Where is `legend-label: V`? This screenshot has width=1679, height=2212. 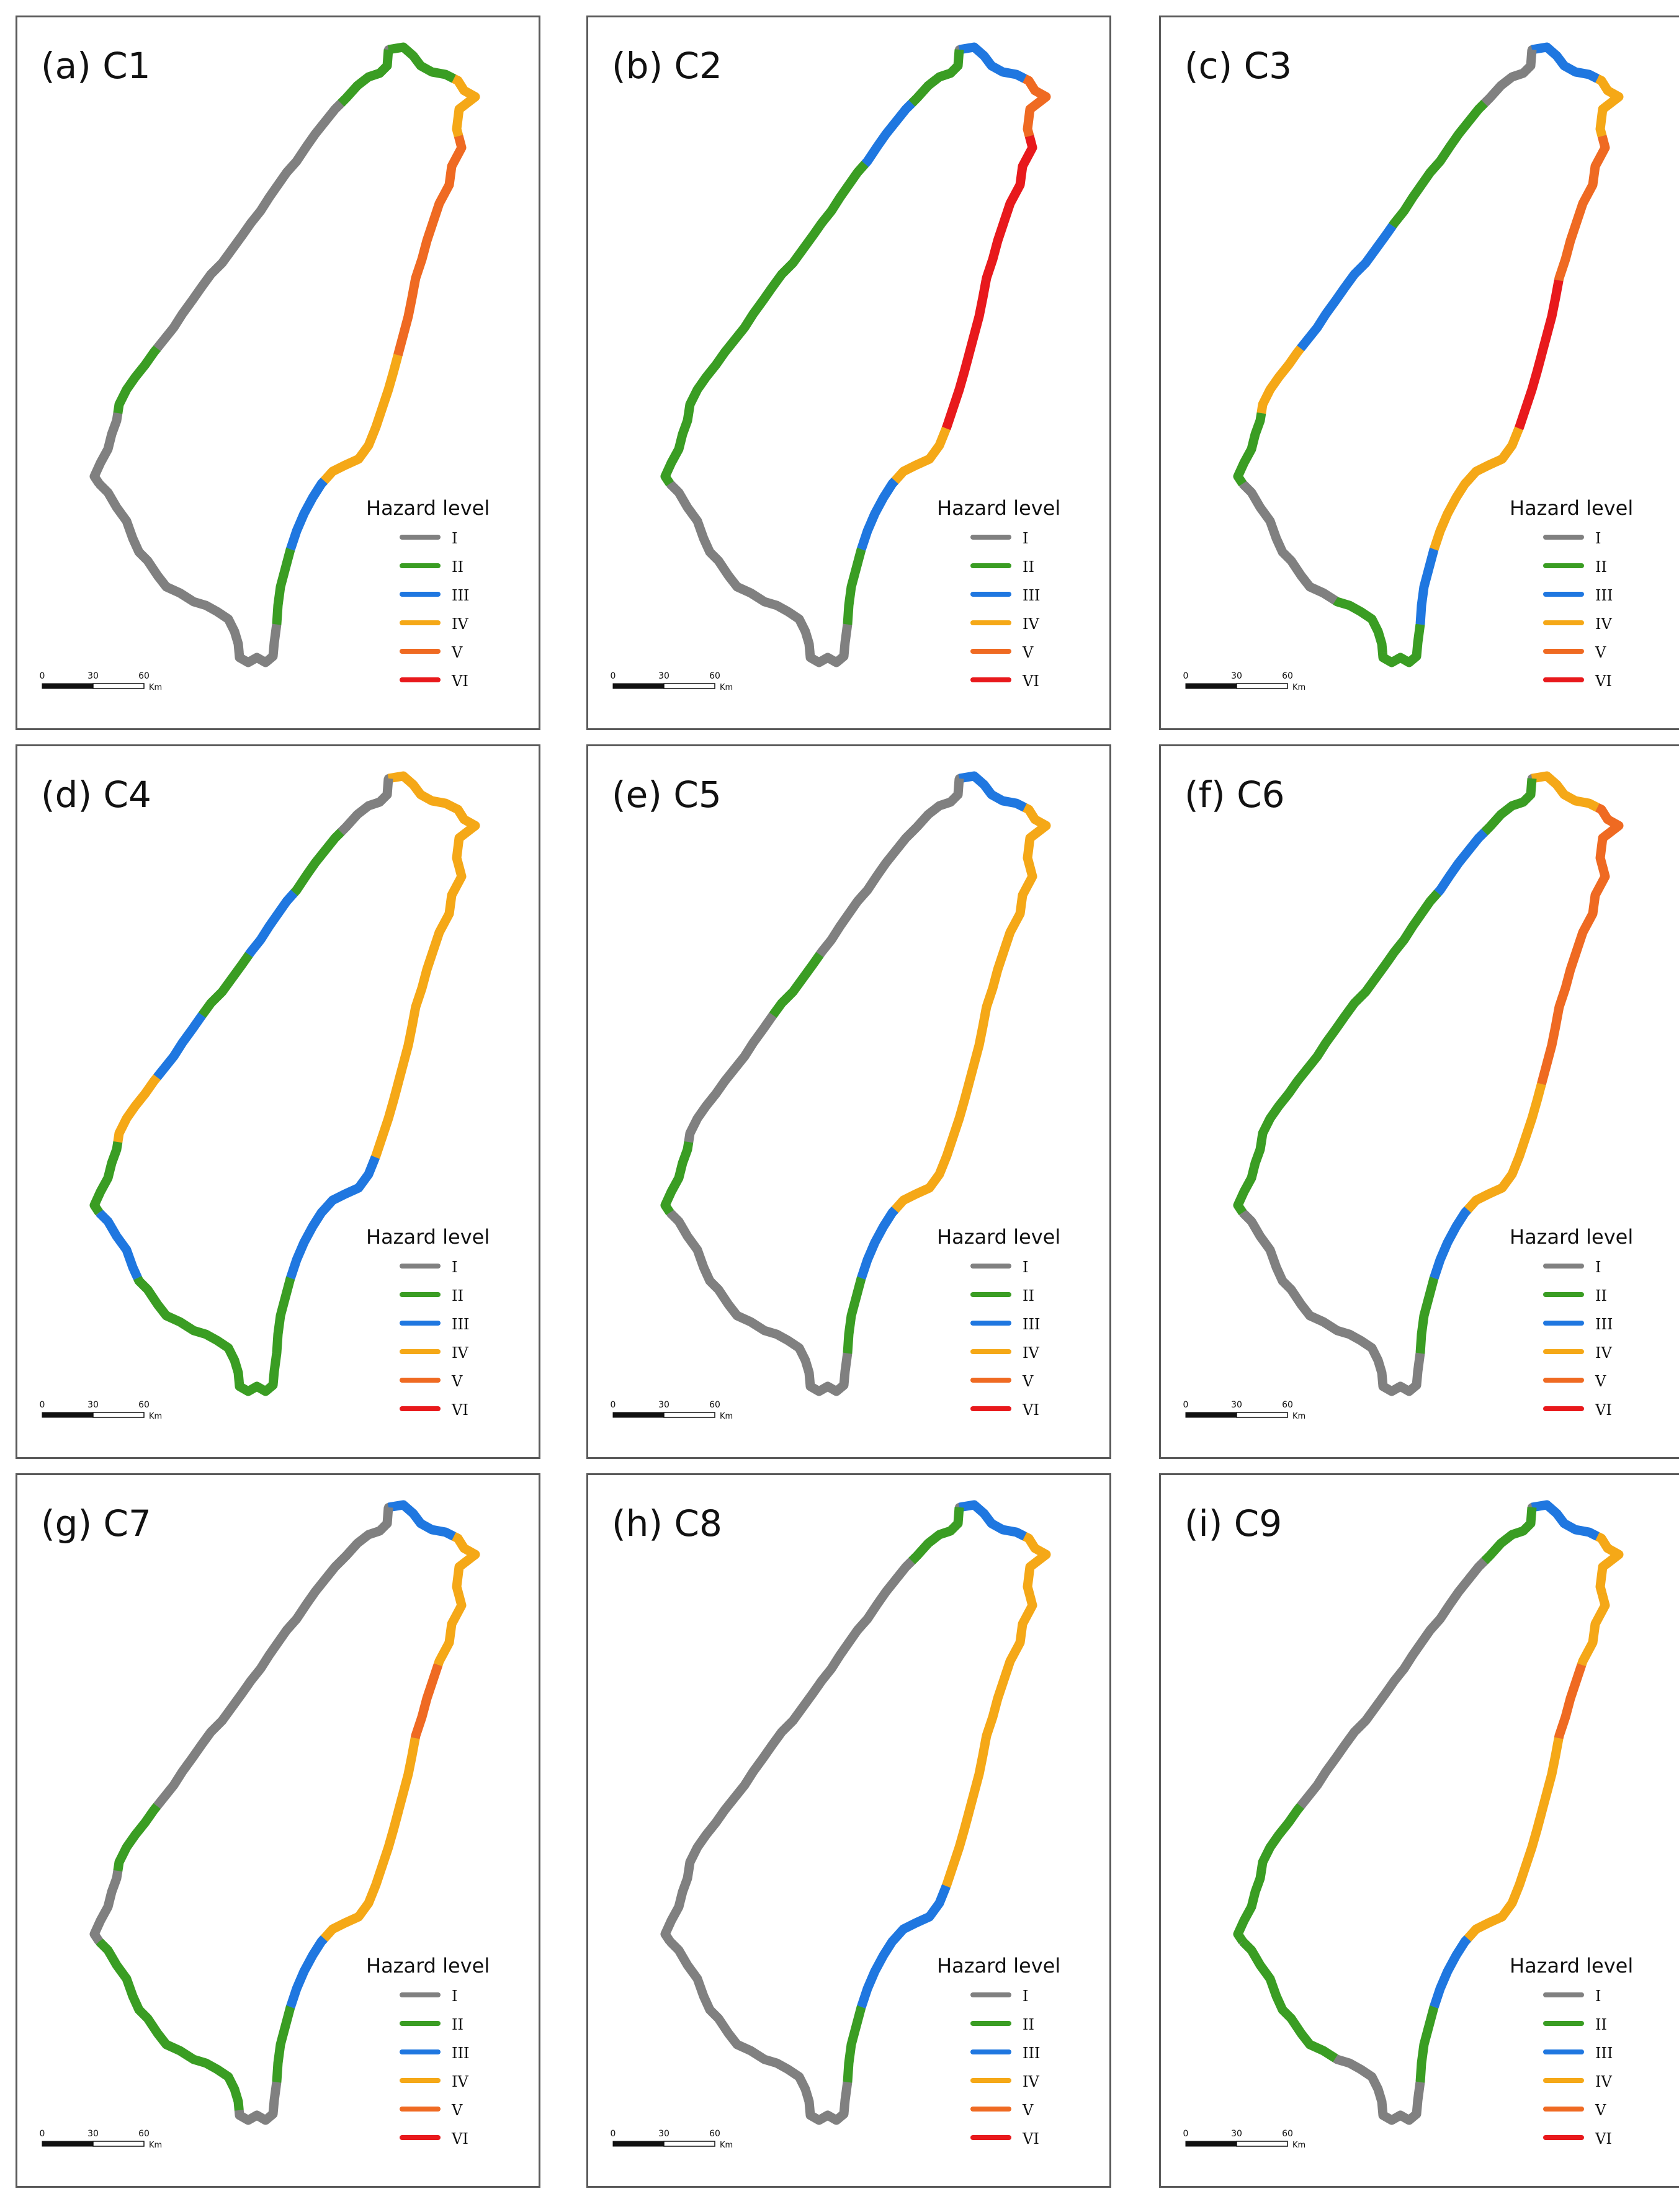
legend-label: V is located at coordinates (1600, 2110).